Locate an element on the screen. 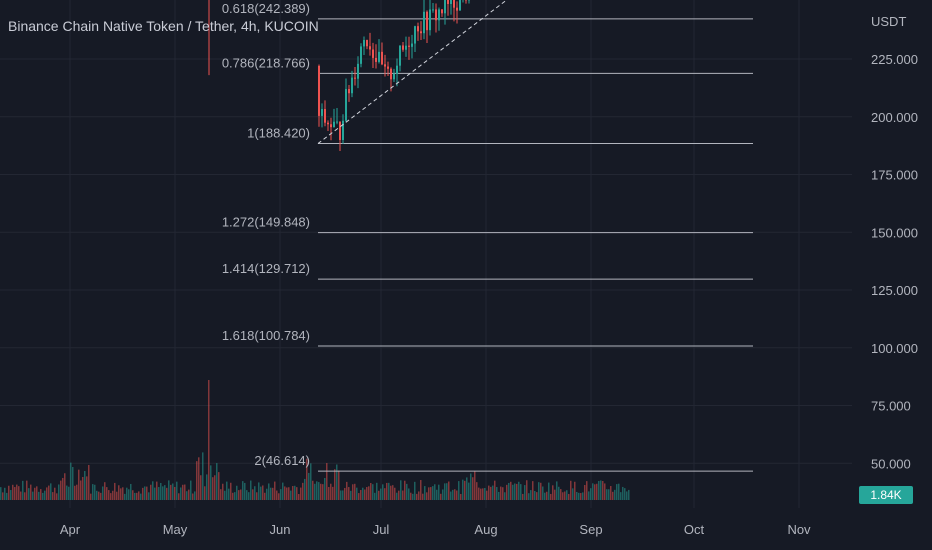  time-axis: Apr May Jun Jul Aug Sep Oct Nov is located at coordinates (435, 529).